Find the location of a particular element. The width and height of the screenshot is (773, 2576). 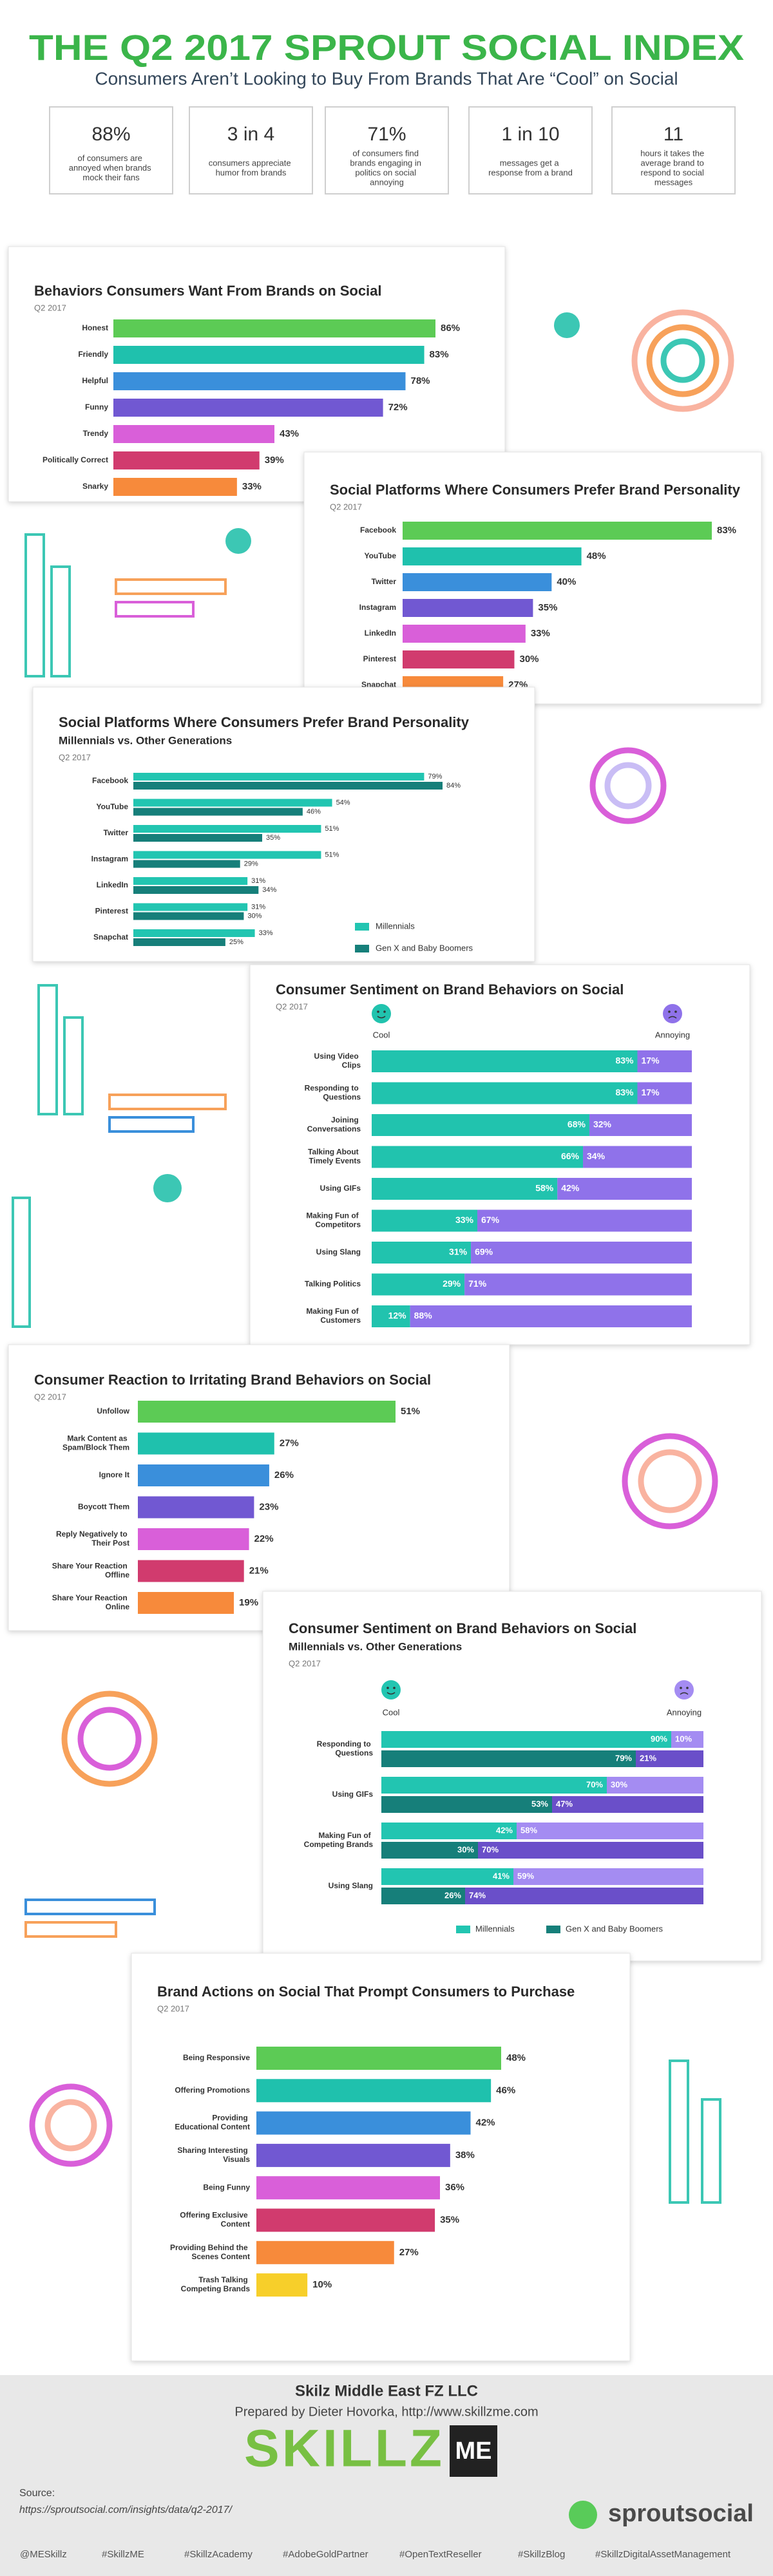

text-line: of consumers are is located at coordinates (110, 158).